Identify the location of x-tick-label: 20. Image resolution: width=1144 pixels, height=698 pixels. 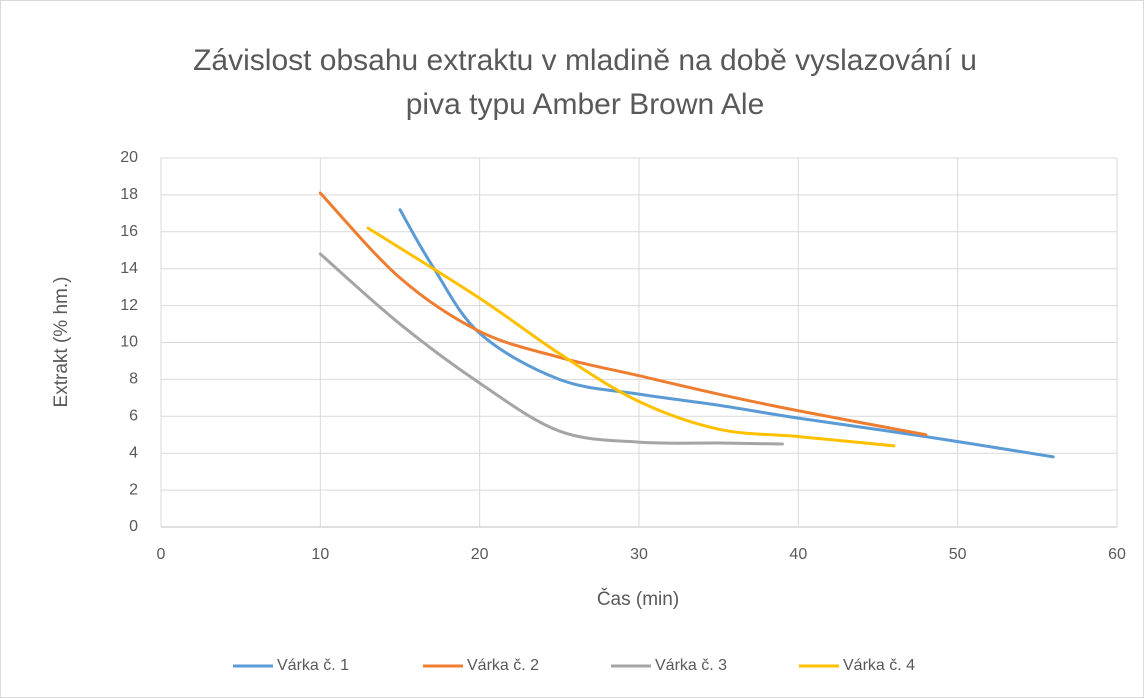
(480, 554).